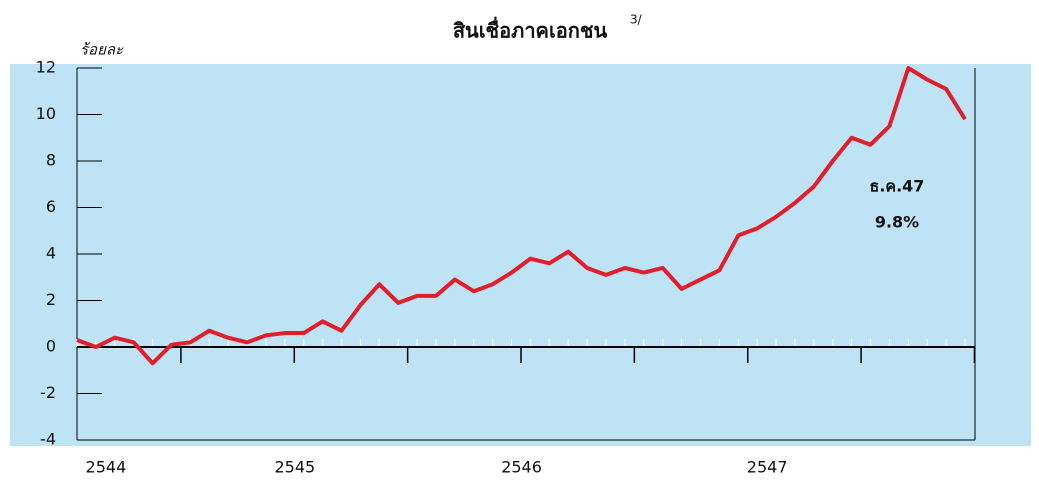 The width and height of the screenshot is (1039, 480). I want to click on y-axis-label: ร้อยละ, so click(102, 50).